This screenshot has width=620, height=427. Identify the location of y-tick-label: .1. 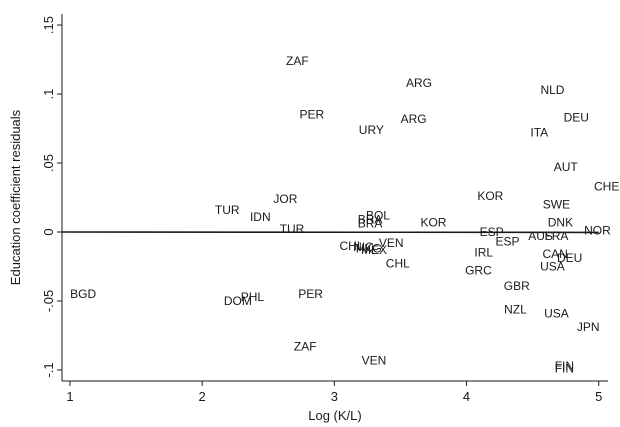
(48, 94).